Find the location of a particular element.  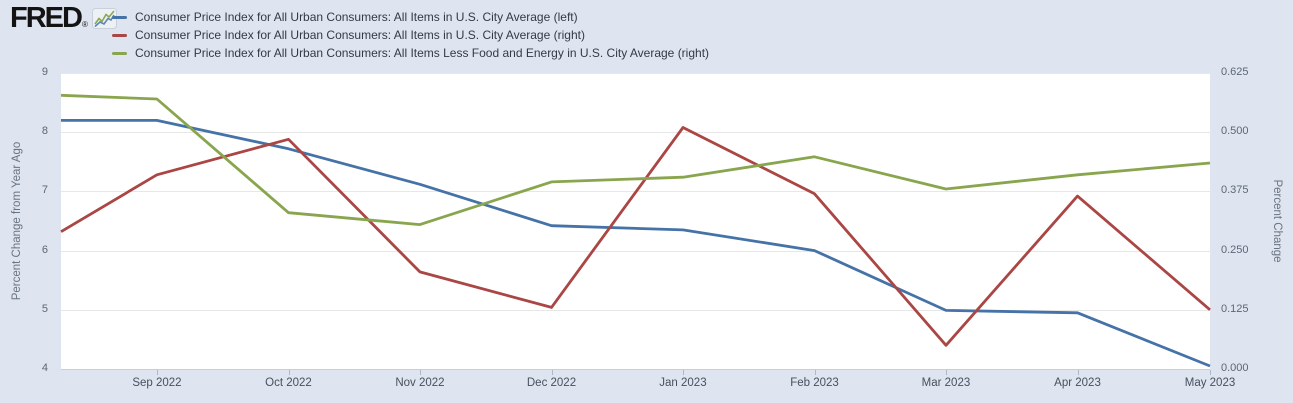

y-axis-right-title: Percent Change is located at coordinates (1277, 221).